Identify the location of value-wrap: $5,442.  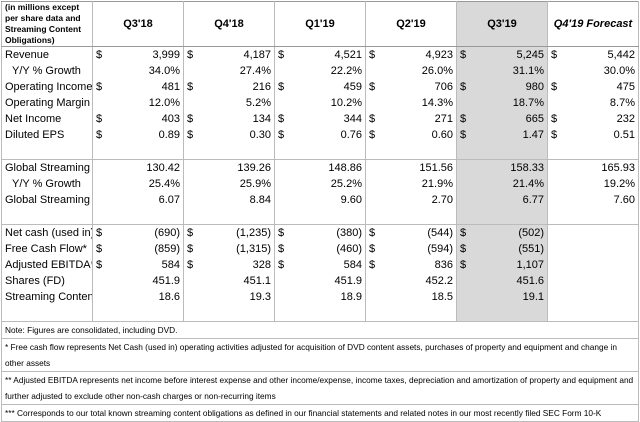
(593, 55).